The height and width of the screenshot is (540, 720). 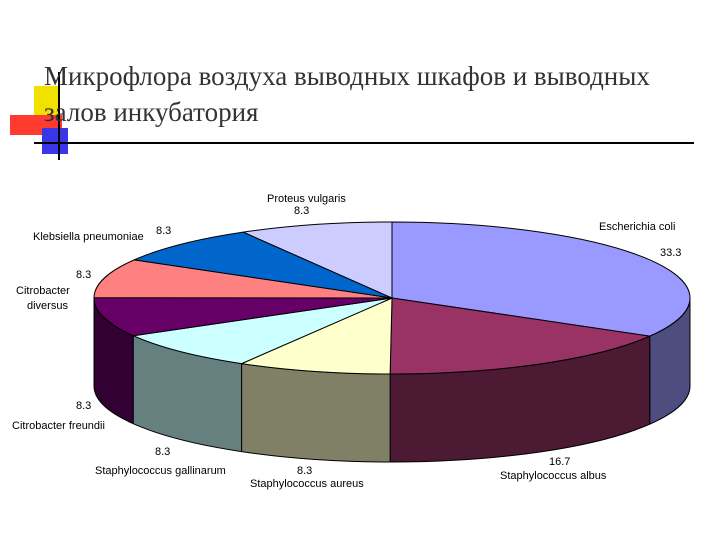 What do you see at coordinates (88, 237) in the screenshot?
I see `slice-label-klebsiella-pneumoniae: Klebsiella pneumoniae` at bounding box center [88, 237].